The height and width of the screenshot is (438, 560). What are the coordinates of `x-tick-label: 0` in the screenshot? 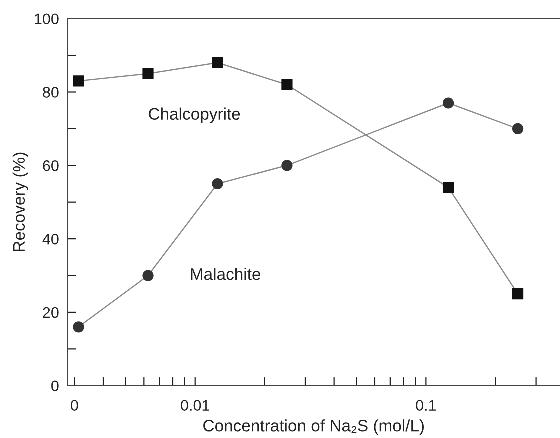 It's located at (74, 405).